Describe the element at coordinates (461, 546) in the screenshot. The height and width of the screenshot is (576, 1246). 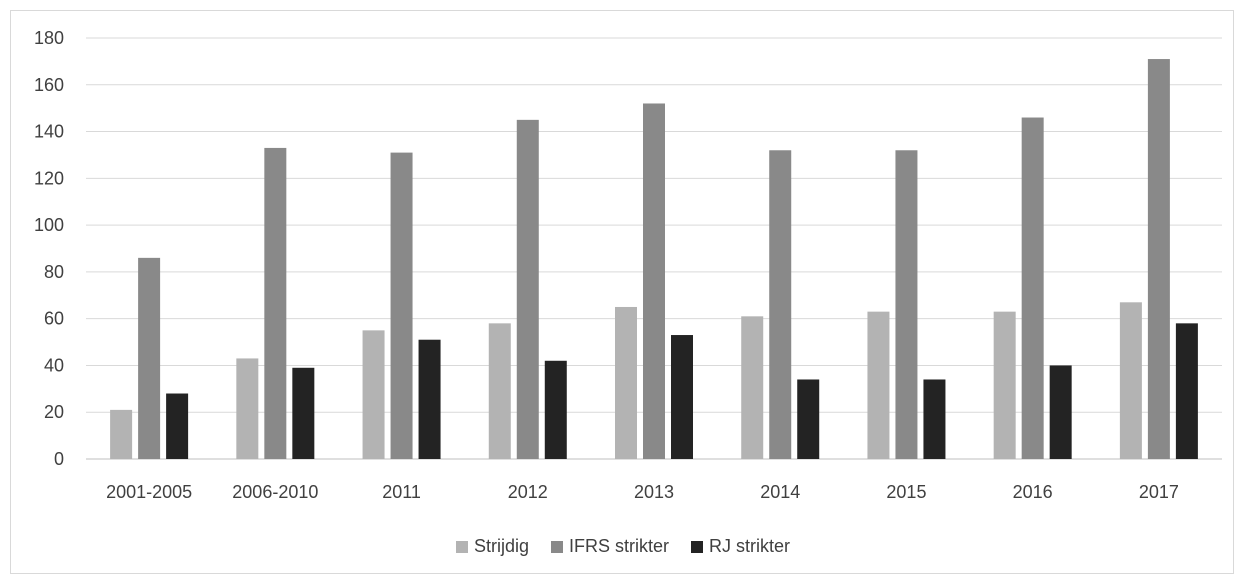
I see `legend-swatch-strijdig` at that location.